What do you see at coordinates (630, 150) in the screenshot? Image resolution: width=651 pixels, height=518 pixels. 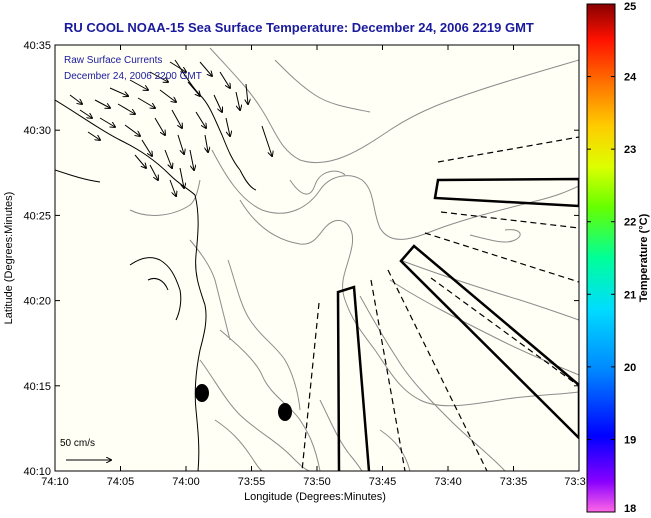 I see `colorbar-tick-label: 23` at bounding box center [630, 150].